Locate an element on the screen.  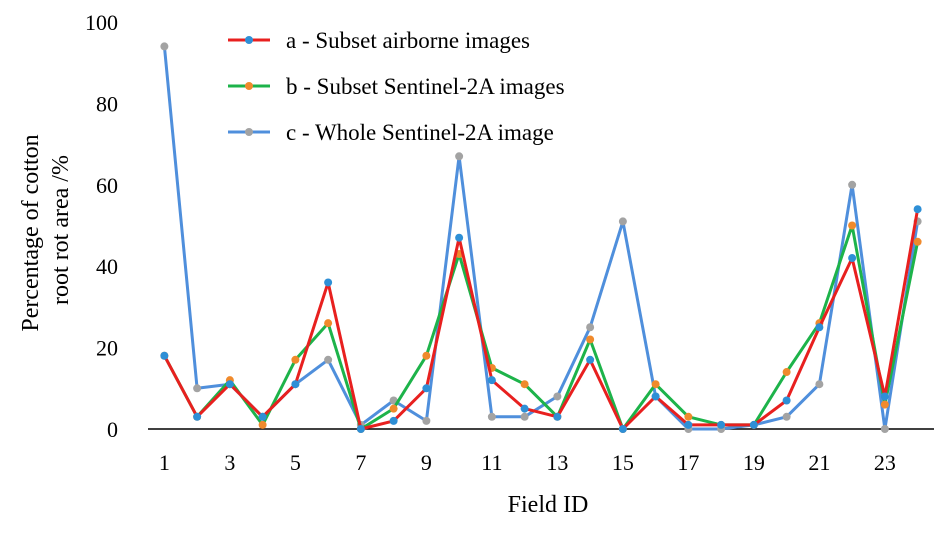
y-axis-title: Percentage of cotton root rot area /% is located at coordinates (46, 229).